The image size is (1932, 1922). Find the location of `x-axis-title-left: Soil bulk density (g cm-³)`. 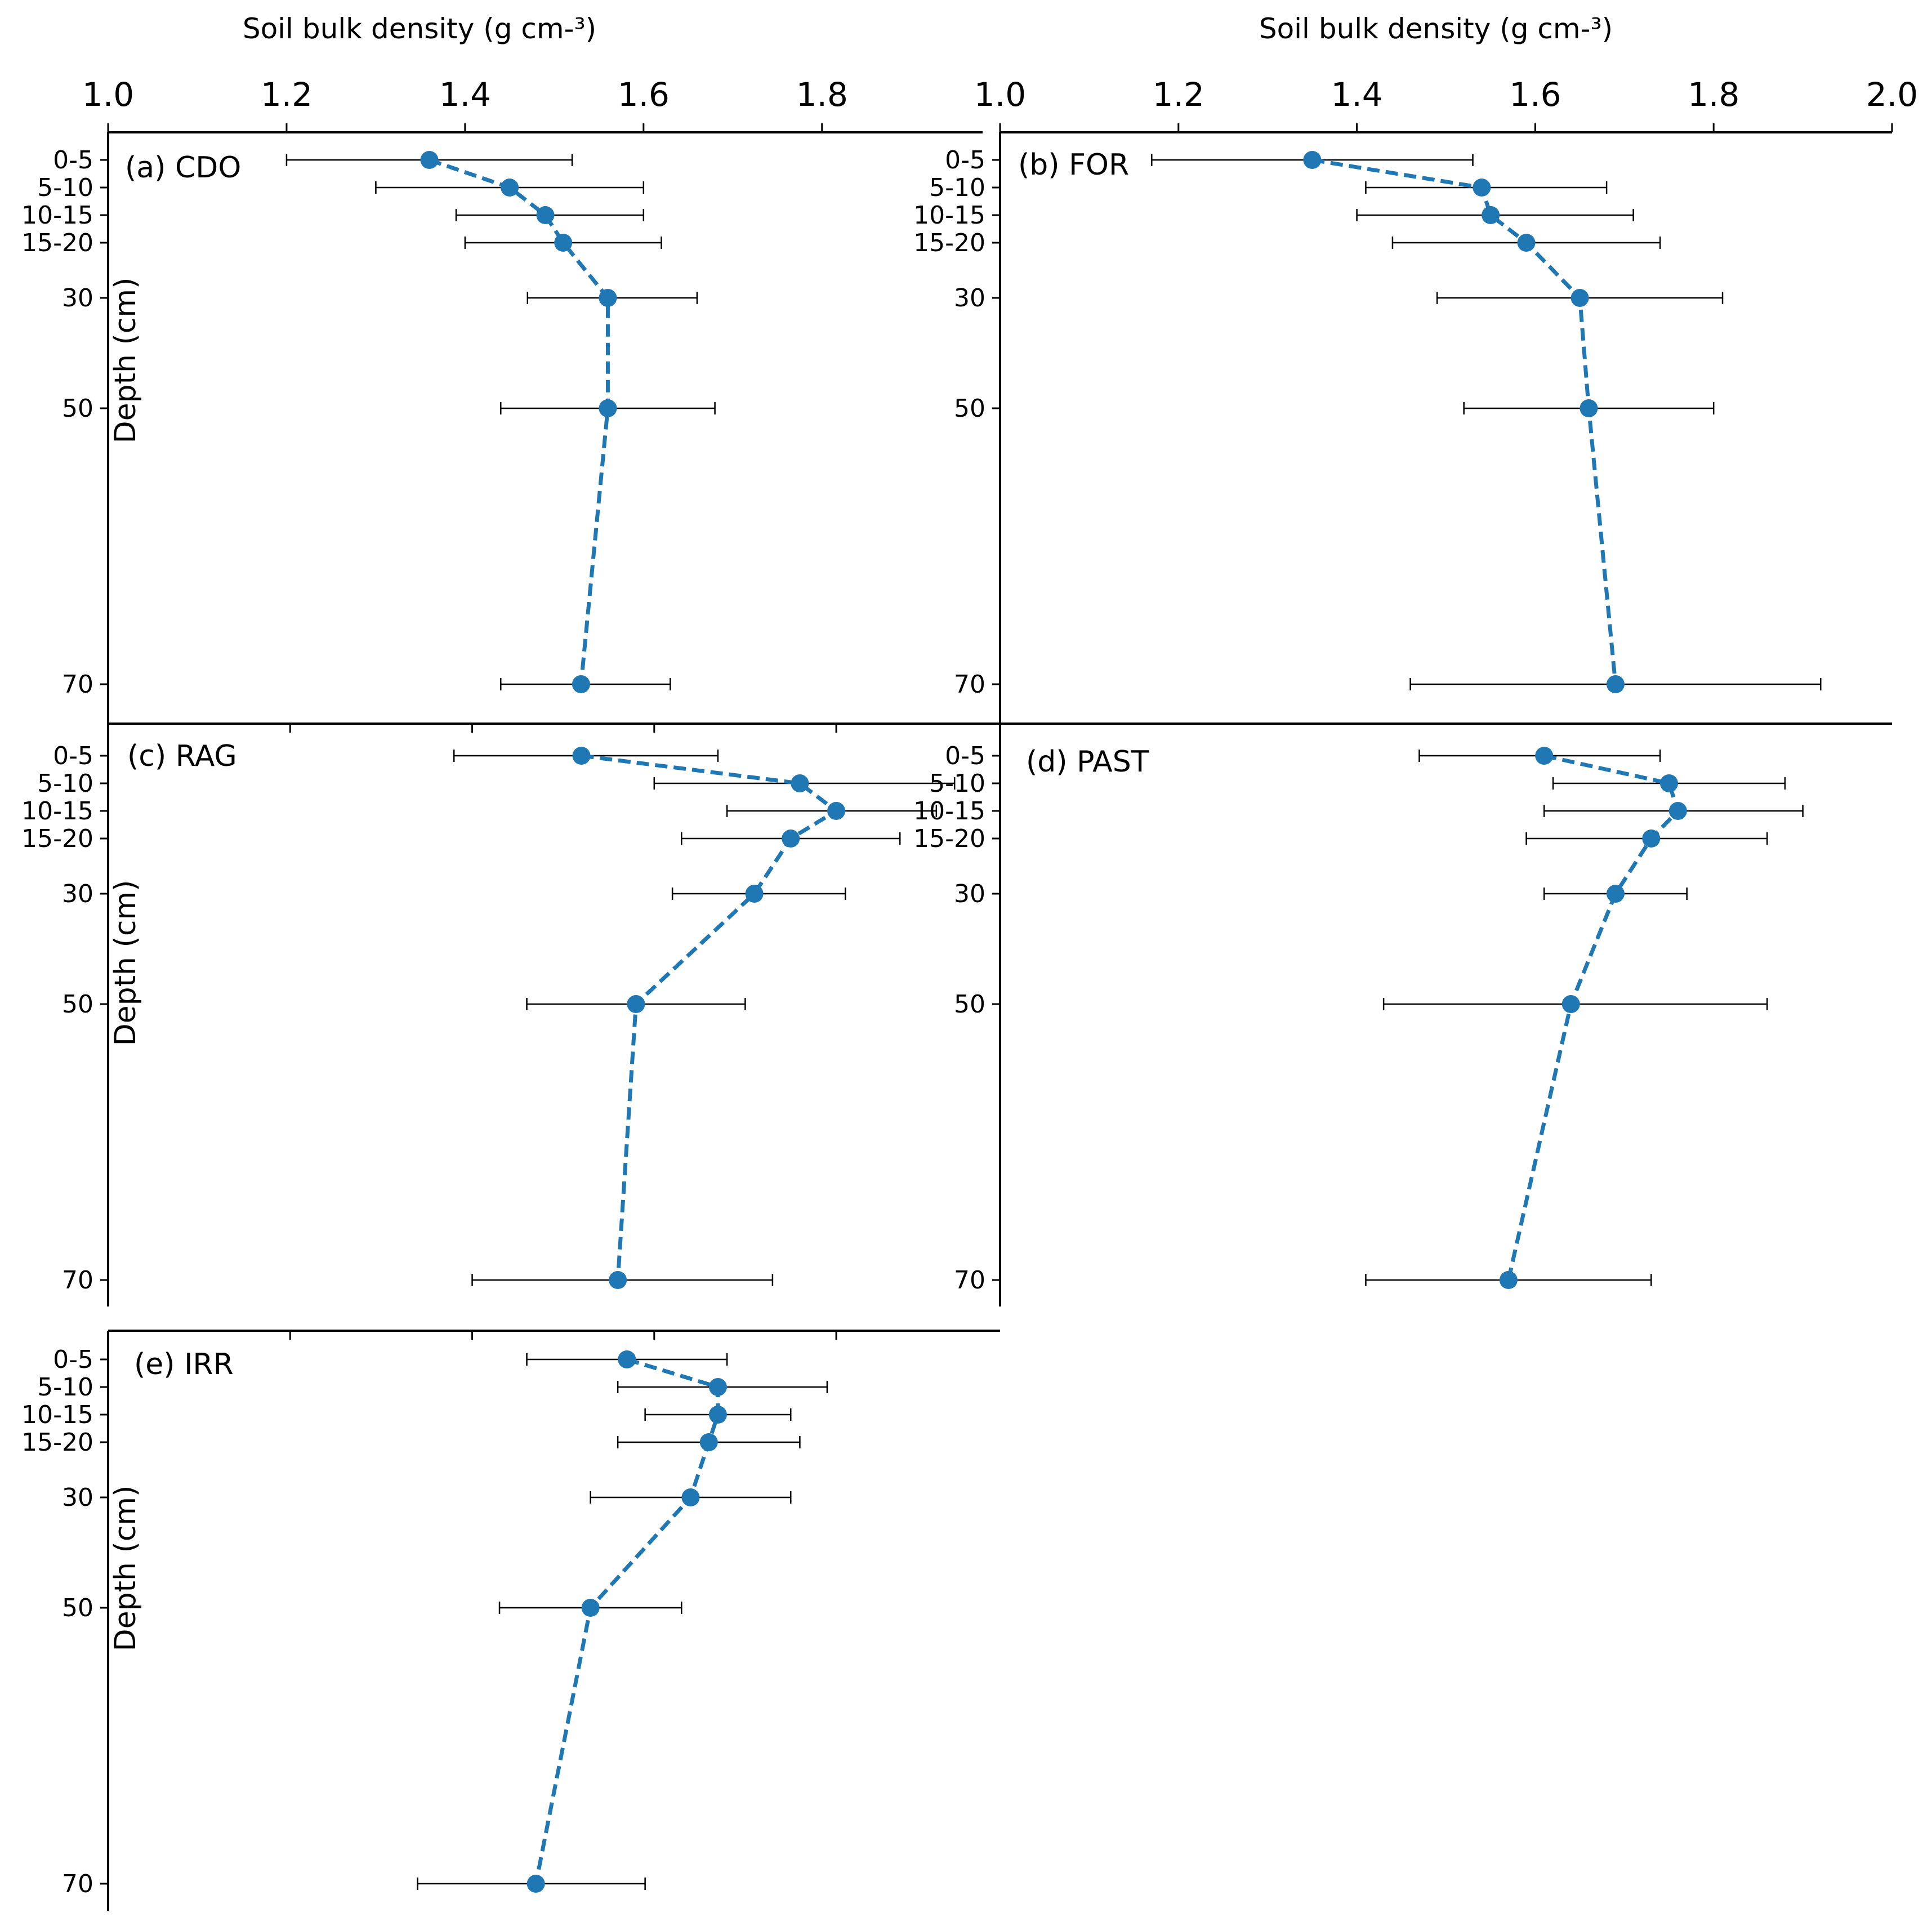

x-axis-title-left: Soil bulk density (g cm-³) is located at coordinates (419, 28).